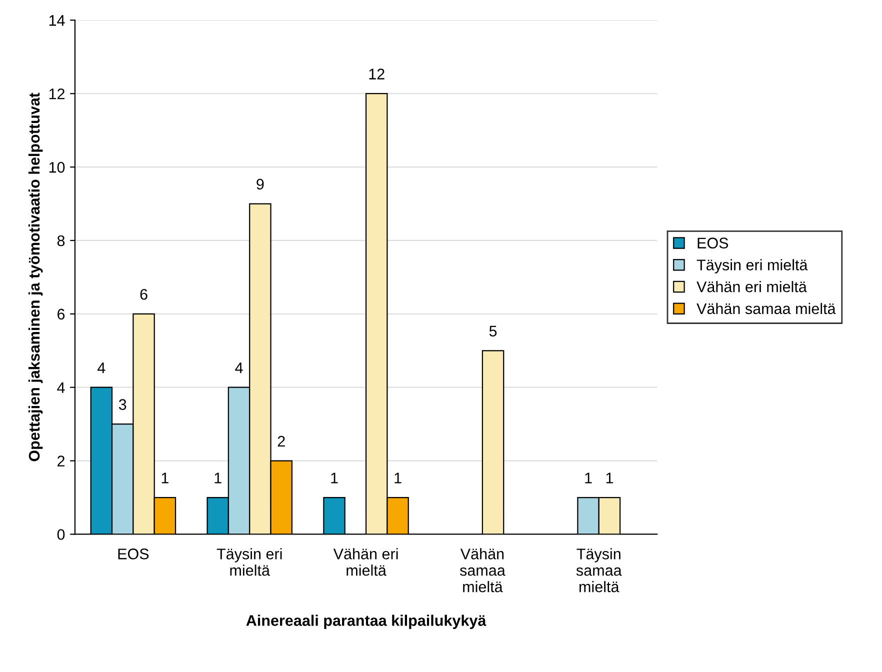 Image resolution: width=882 pixels, height=672 pixels. What do you see at coordinates (713, 243) in the screenshot?
I see `legend-label: EOS` at bounding box center [713, 243].